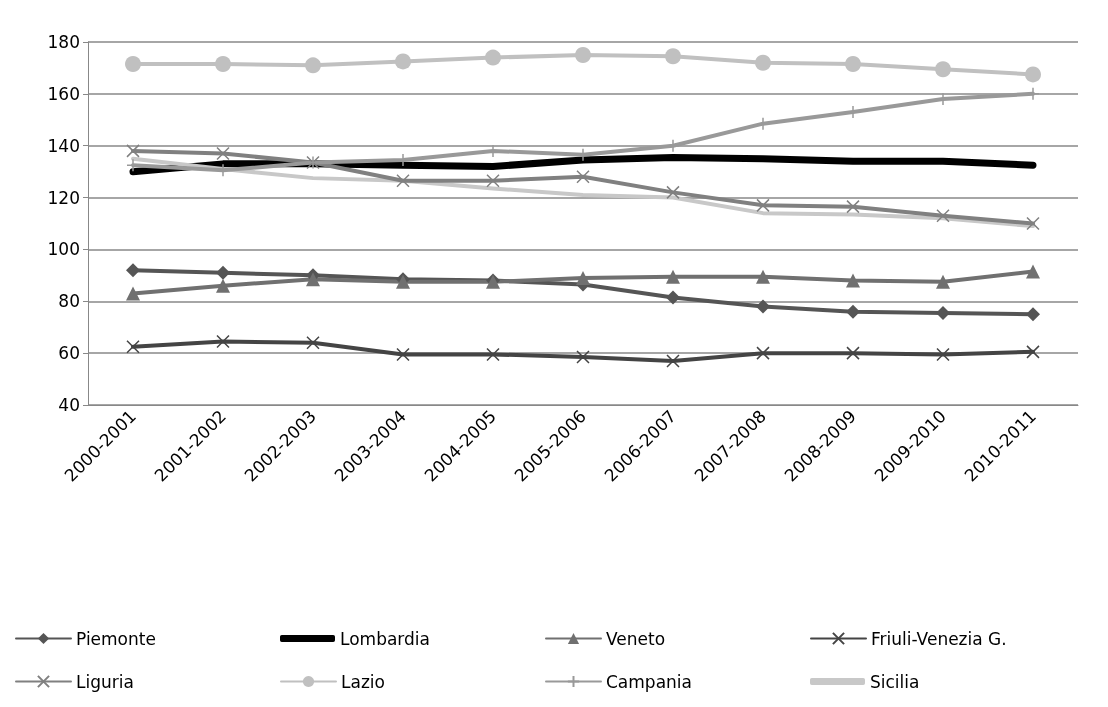 This screenshot has width=1108, height=707. I want to click on y-tick-label: 180, so click(63, 42).